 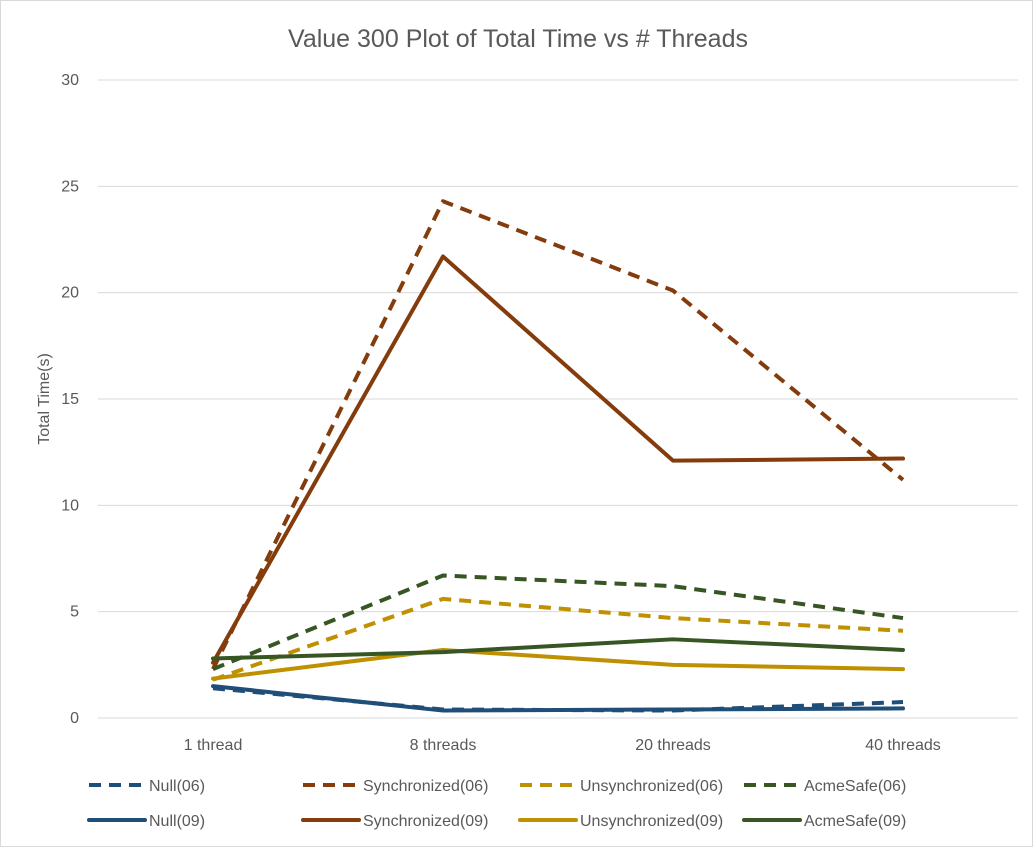 What do you see at coordinates (70, 505) in the screenshot?
I see `y-tick-label: 10` at bounding box center [70, 505].